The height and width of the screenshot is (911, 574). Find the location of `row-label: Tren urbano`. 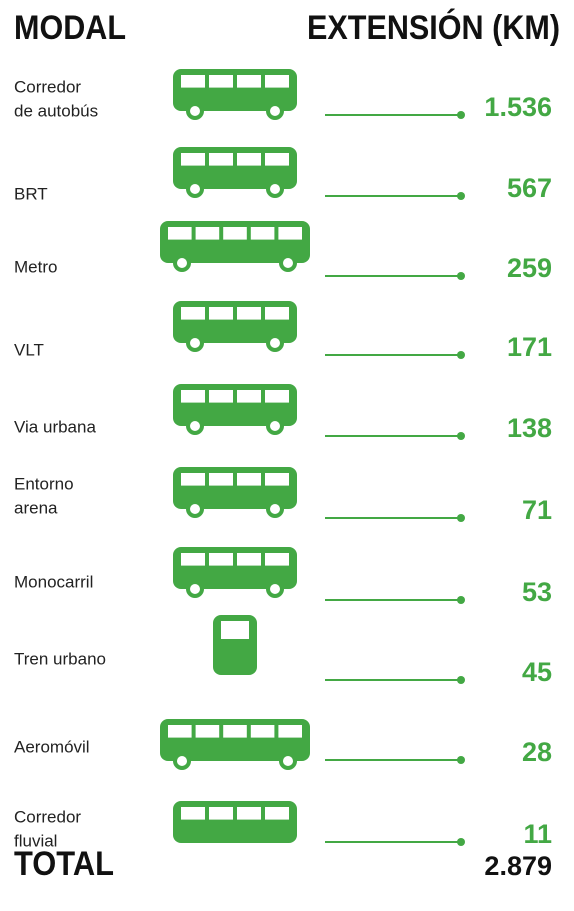

row-label: Tren urbano is located at coordinates (60, 658).